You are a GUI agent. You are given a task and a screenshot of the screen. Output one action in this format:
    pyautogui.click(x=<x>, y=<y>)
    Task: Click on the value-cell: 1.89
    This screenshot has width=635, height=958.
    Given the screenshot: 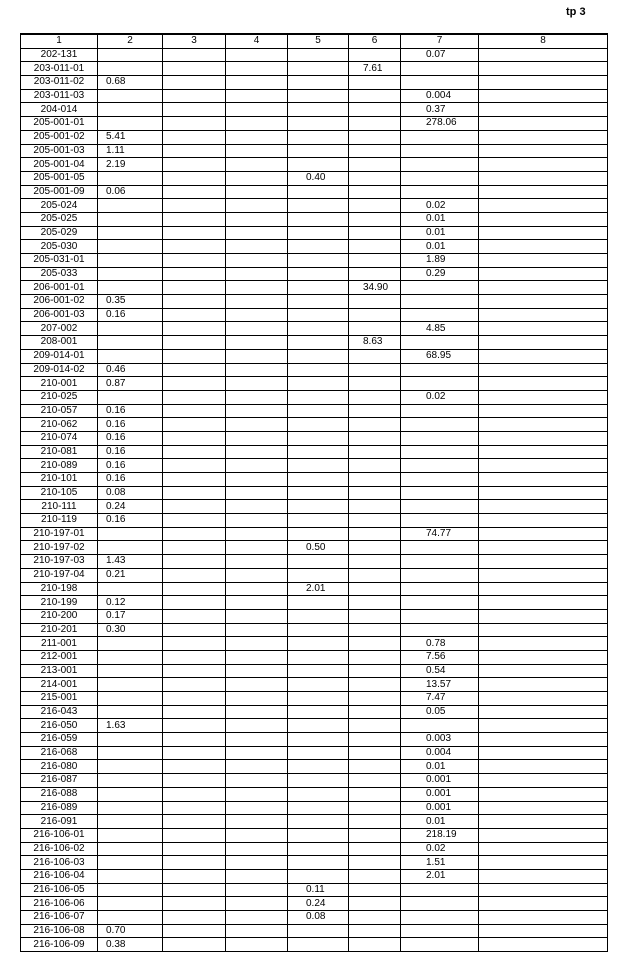 What is the action you would take?
    pyautogui.click(x=439, y=260)
    